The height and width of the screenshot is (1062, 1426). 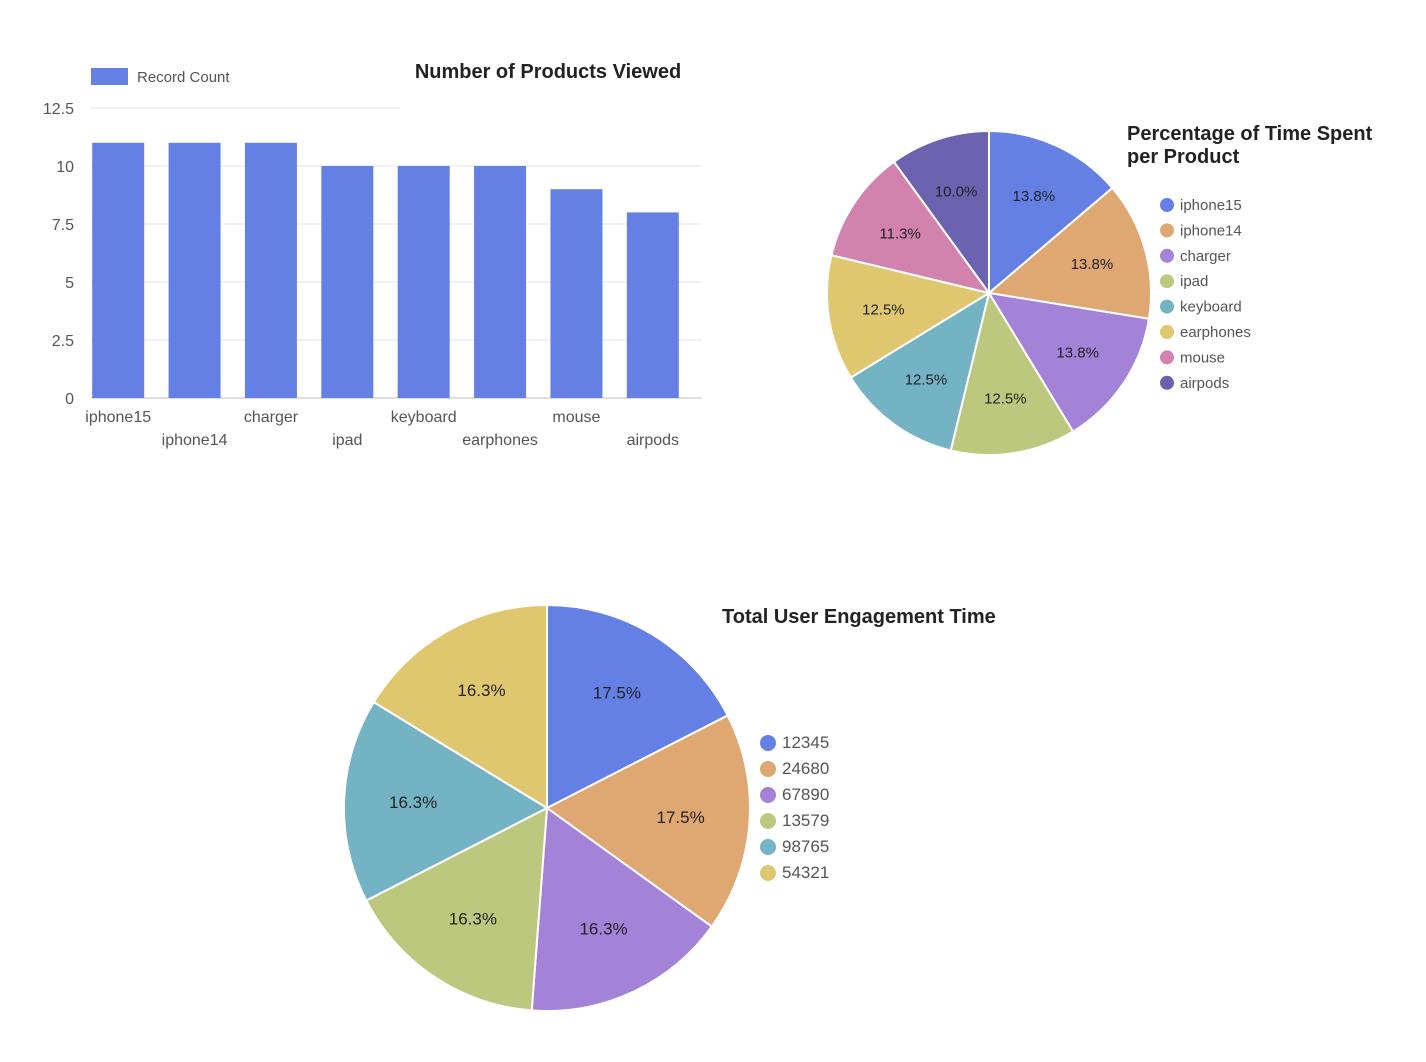 What do you see at coordinates (270, 270) in the screenshot?
I see `bar-charger` at bounding box center [270, 270].